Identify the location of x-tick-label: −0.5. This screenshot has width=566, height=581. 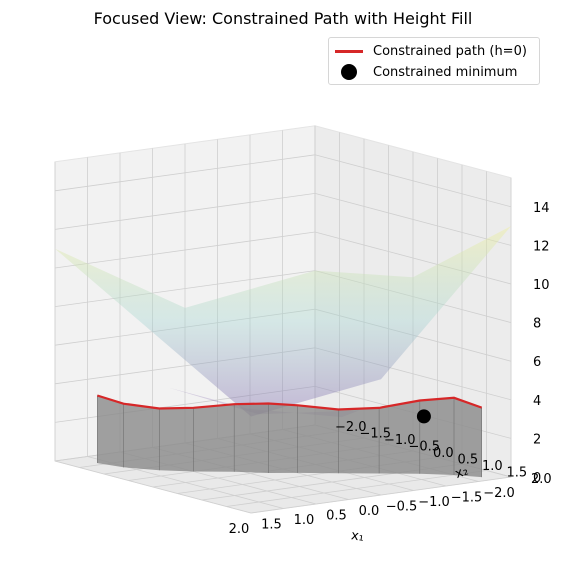
(402, 507).